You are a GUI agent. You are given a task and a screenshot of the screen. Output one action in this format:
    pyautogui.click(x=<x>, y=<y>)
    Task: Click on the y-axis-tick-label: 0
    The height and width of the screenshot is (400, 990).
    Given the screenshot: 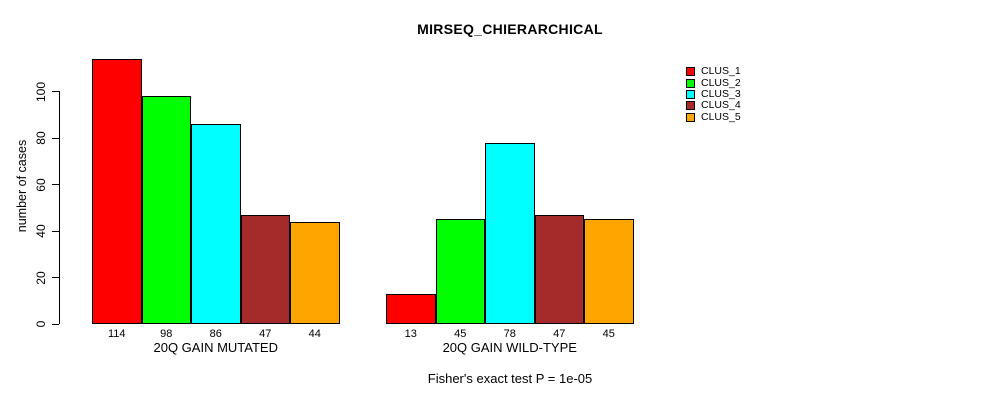 What is the action you would take?
    pyautogui.click(x=41, y=324)
    